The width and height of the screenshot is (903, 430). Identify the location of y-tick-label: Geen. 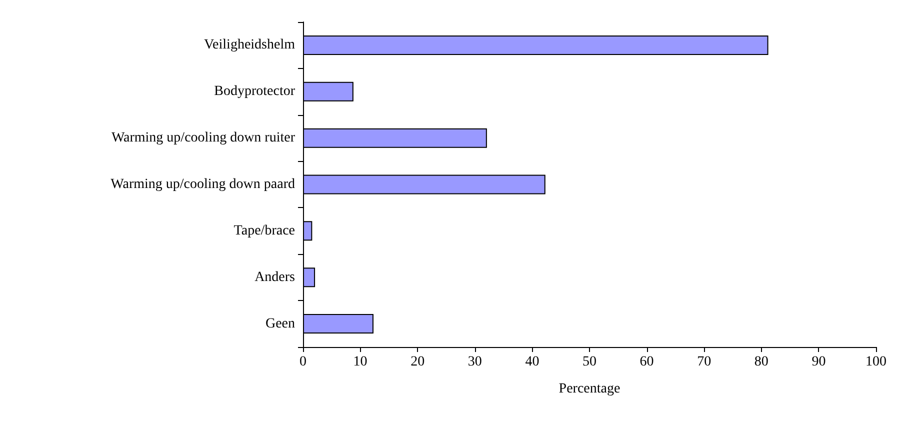
(280, 324).